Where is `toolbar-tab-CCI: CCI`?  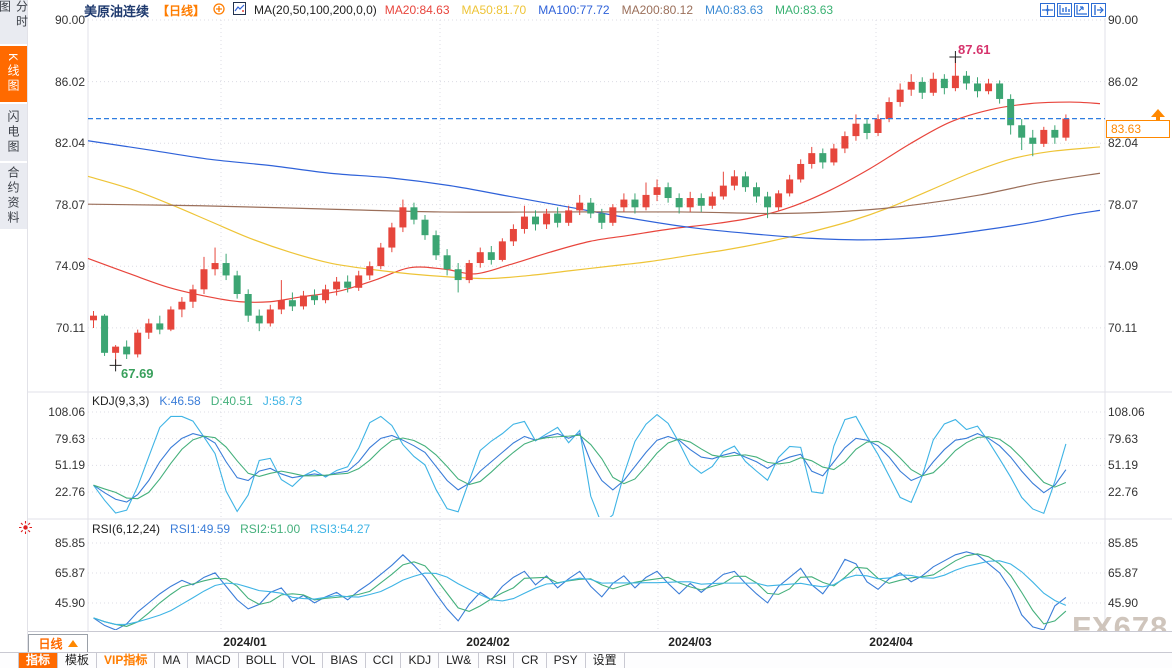
toolbar-tab-CCI: CCI is located at coordinates (384, 660).